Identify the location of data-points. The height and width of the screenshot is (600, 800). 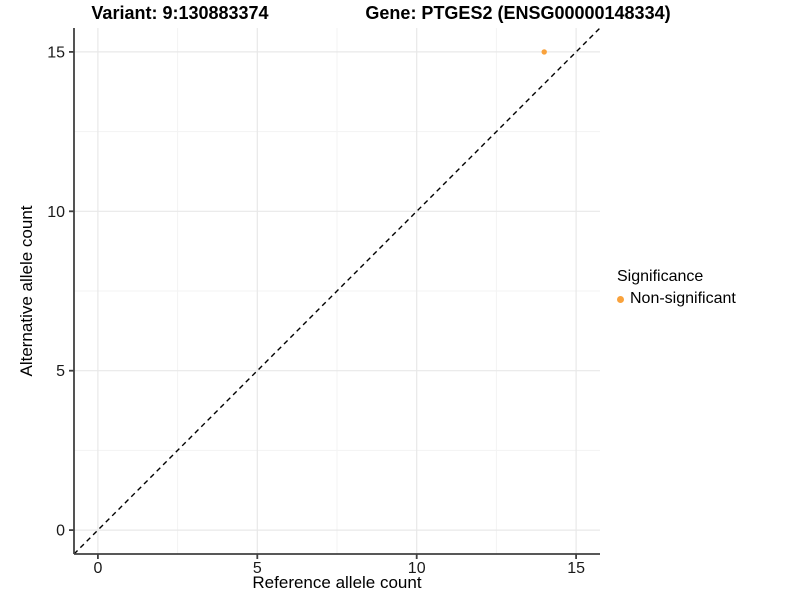
(544, 52).